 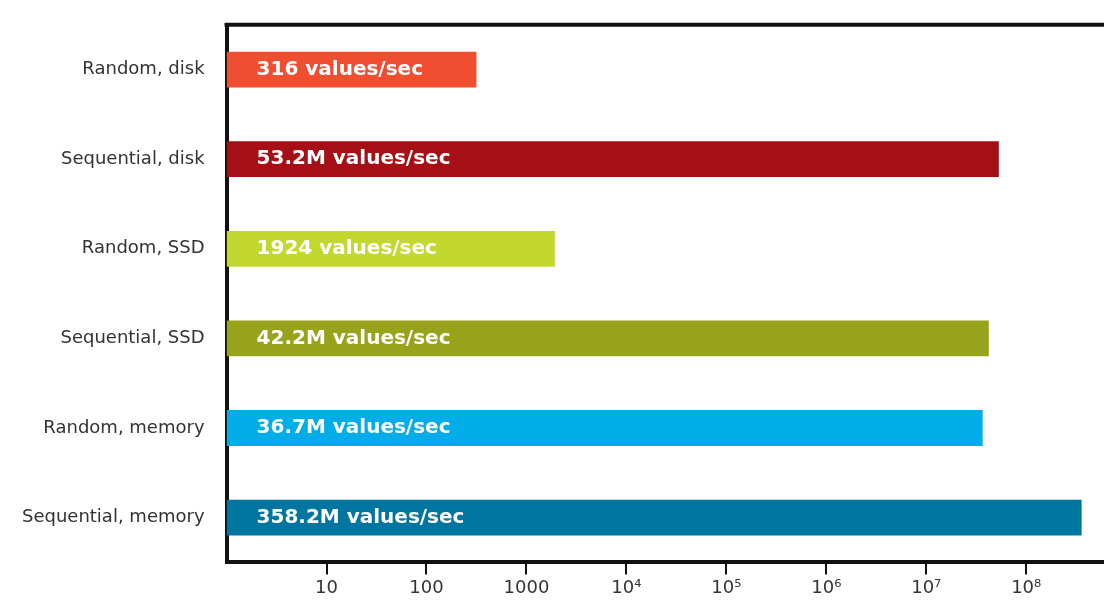 I want to click on y-tick-label: Sequential, disk, so click(x=133, y=157).